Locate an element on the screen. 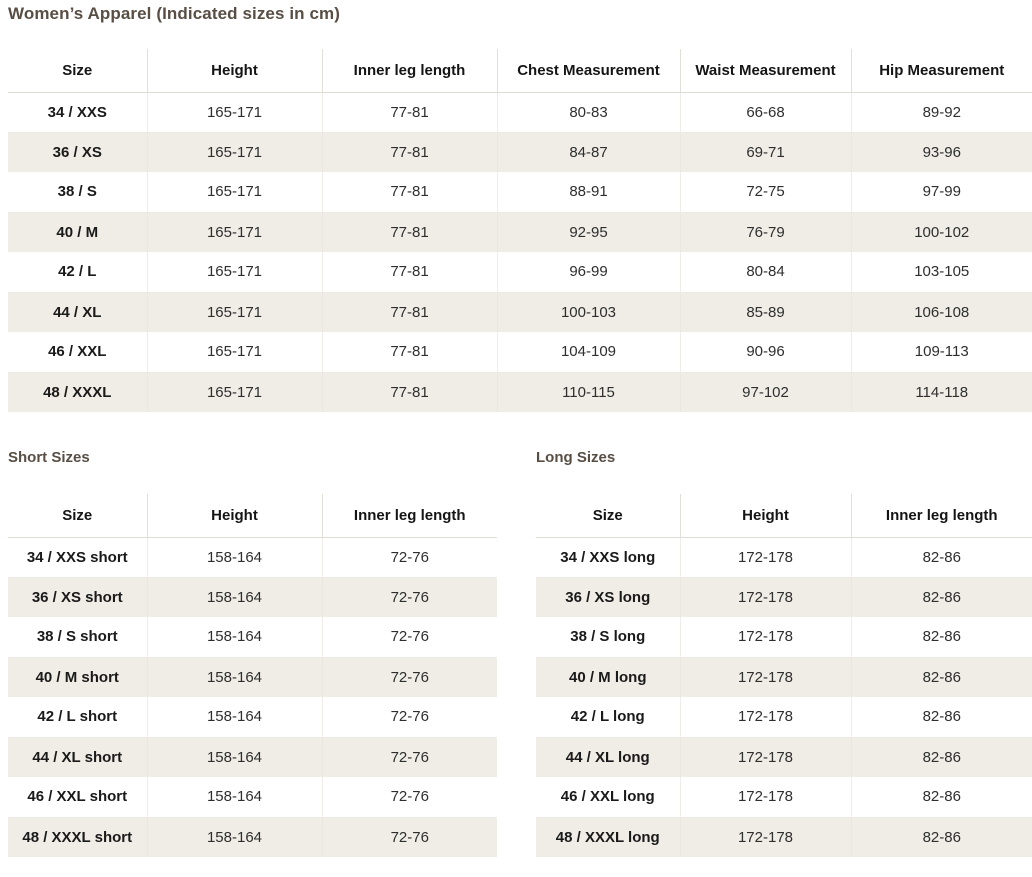  size-cell: 34 / XXS long is located at coordinates (608, 557).